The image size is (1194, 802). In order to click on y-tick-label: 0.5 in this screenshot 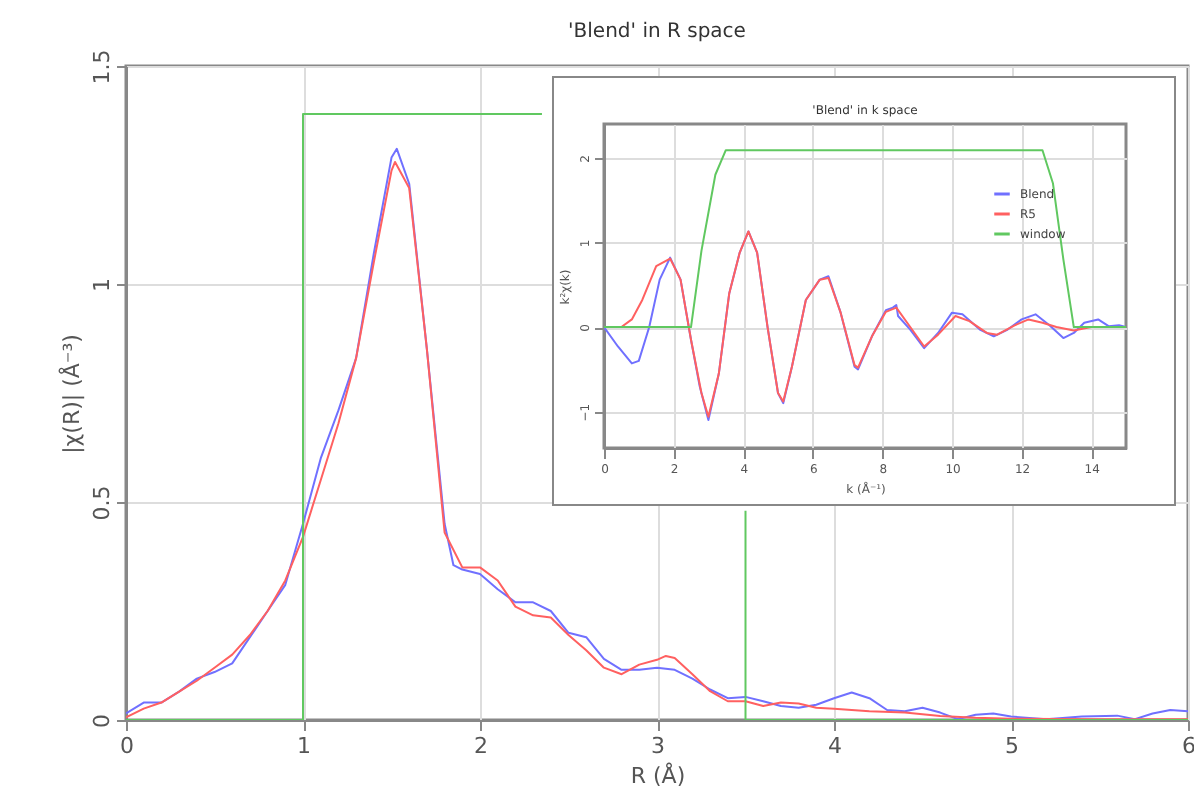, I will do `click(102, 503)`.